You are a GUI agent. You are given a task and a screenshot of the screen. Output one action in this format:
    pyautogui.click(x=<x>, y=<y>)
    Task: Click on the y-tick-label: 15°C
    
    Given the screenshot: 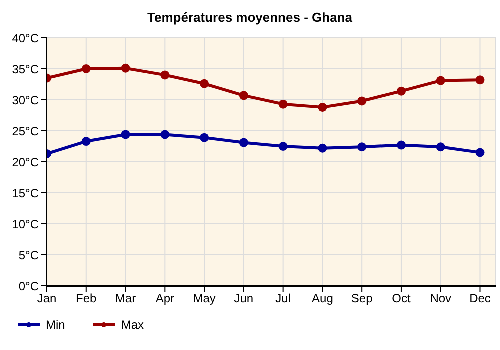 What is the action you would take?
    pyautogui.click(x=26, y=193)
    